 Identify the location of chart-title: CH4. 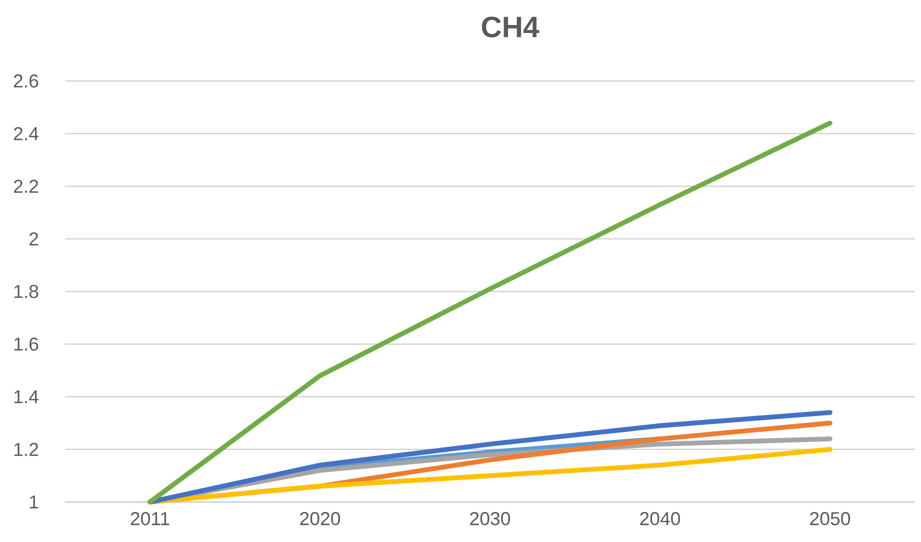
(511, 27).